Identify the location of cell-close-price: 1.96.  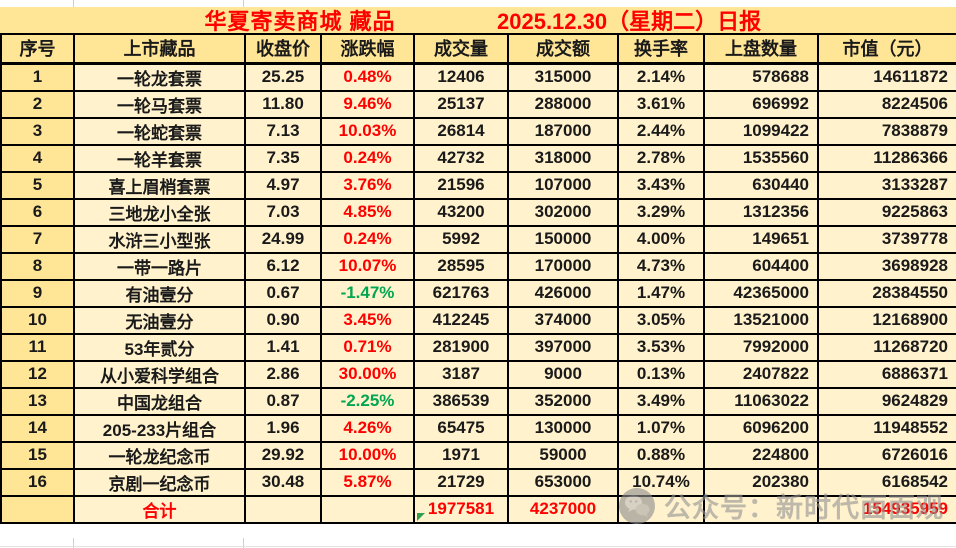
(283, 428).